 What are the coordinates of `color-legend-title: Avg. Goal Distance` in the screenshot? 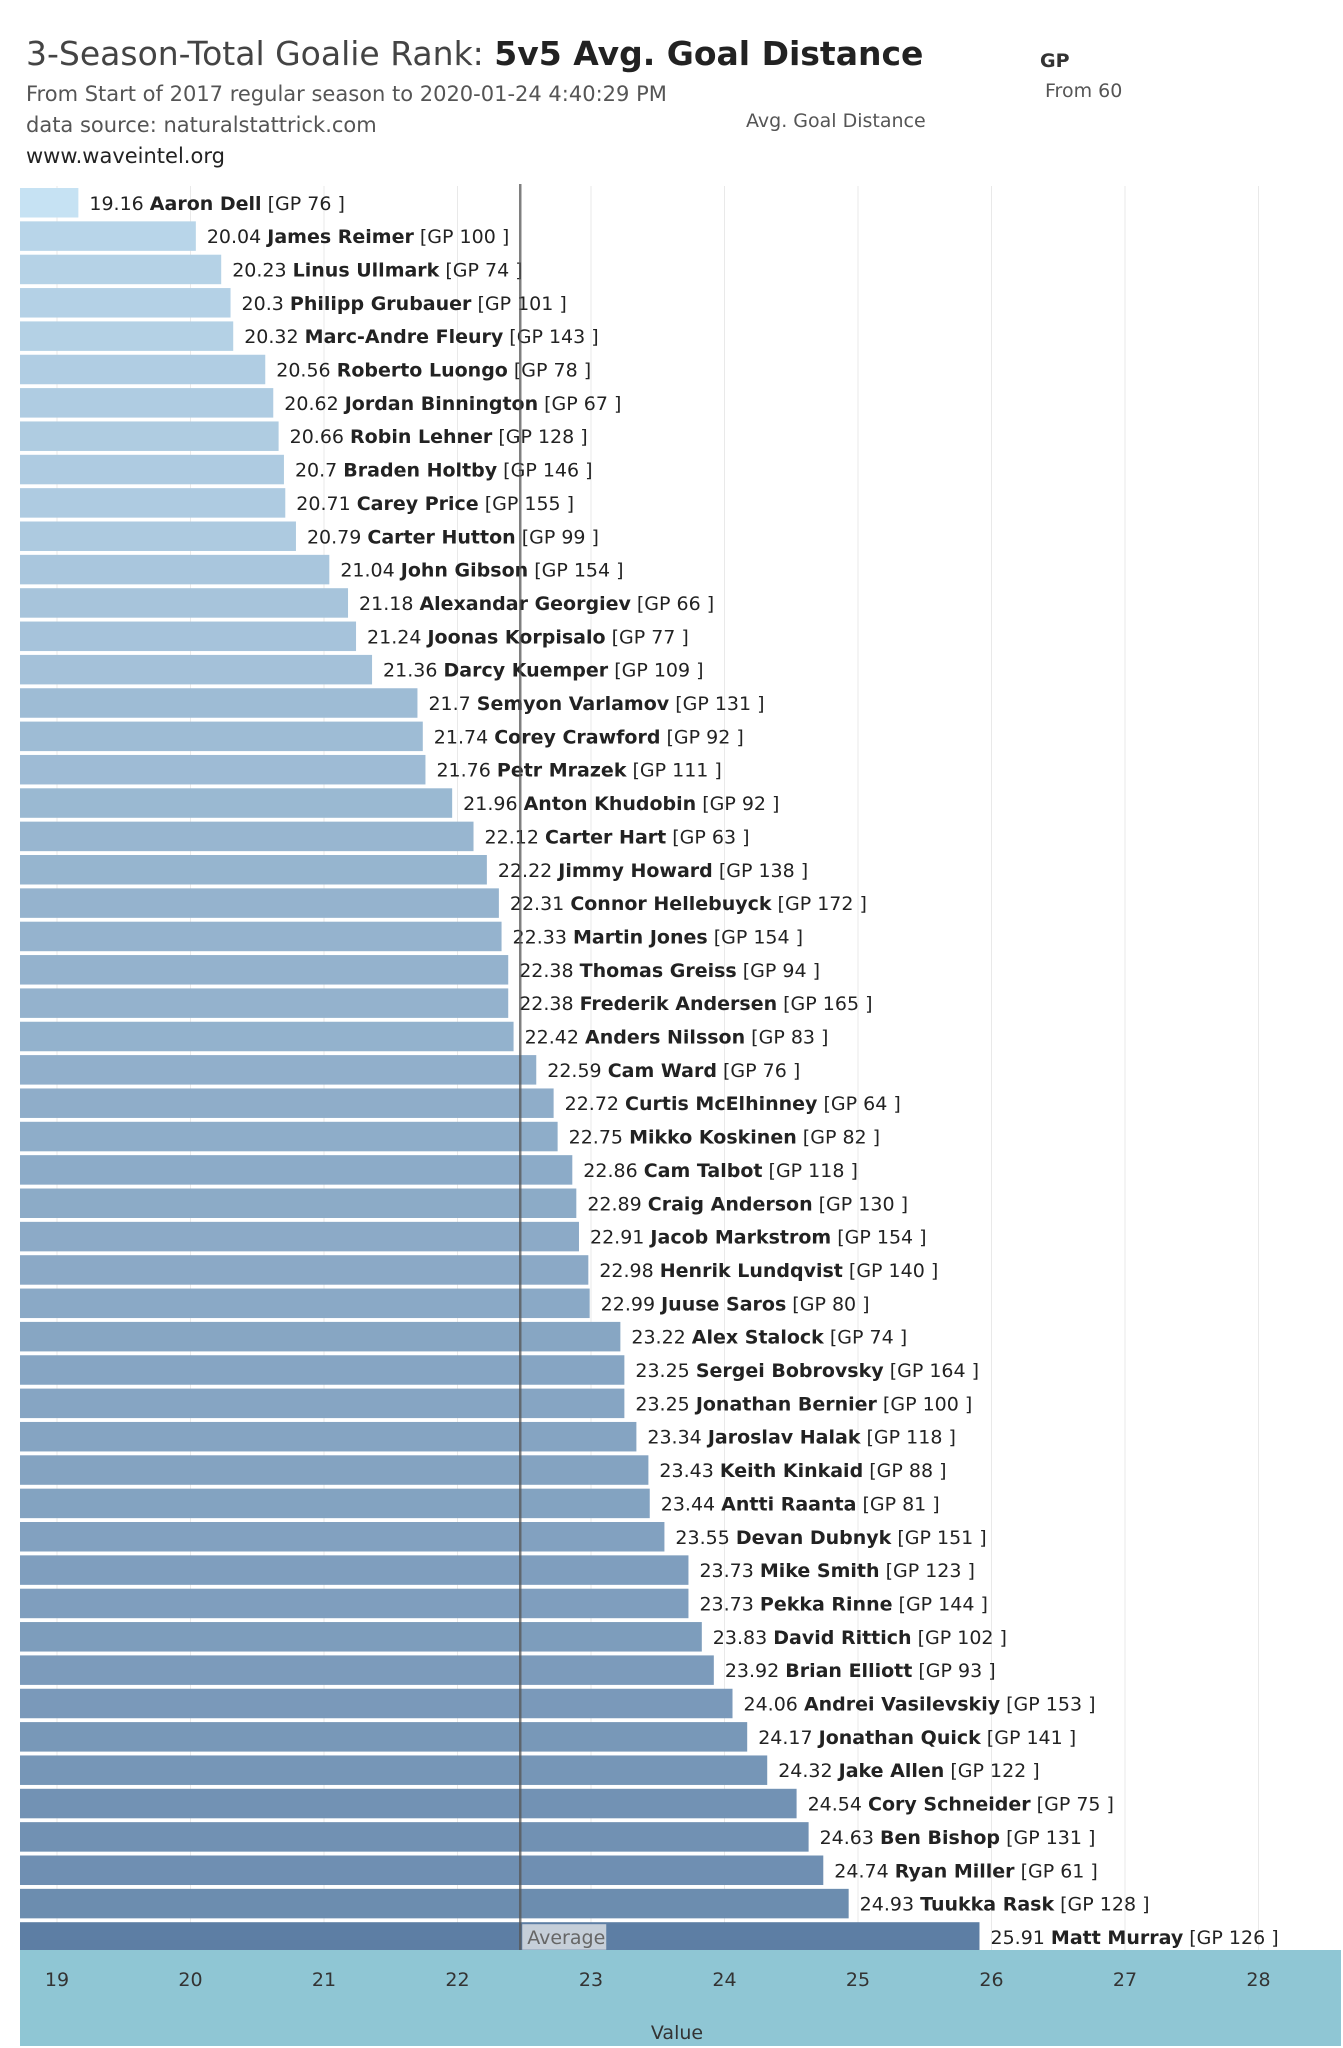 It's located at (836, 121).